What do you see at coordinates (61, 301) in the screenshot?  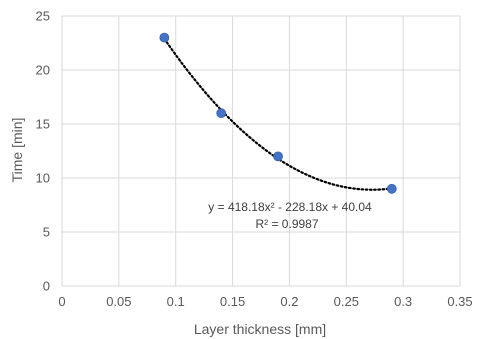 I see `x-tick-label: 0` at bounding box center [61, 301].